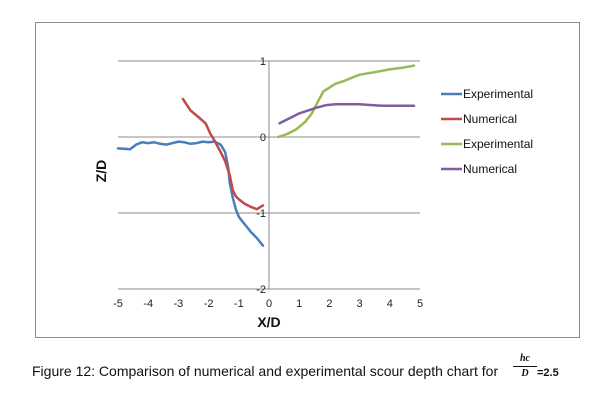  What do you see at coordinates (261, 214) in the screenshot?
I see `y-tick-label-2: -1` at bounding box center [261, 214].